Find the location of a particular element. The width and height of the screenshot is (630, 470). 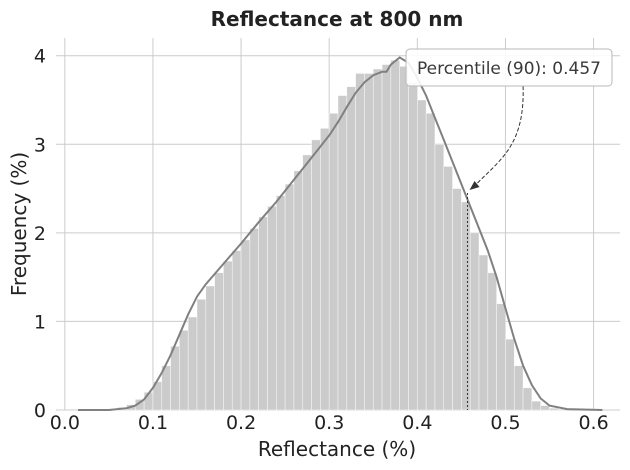

annotation-arrowhead is located at coordinates (474, 185).